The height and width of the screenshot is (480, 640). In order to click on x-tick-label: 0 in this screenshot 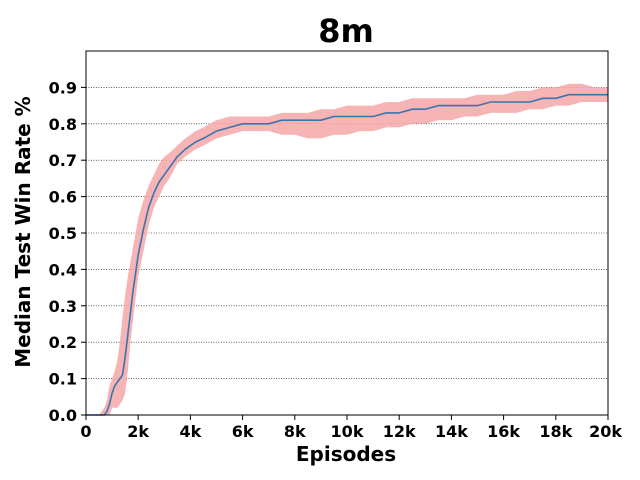, I will do `click(85, 431)`.